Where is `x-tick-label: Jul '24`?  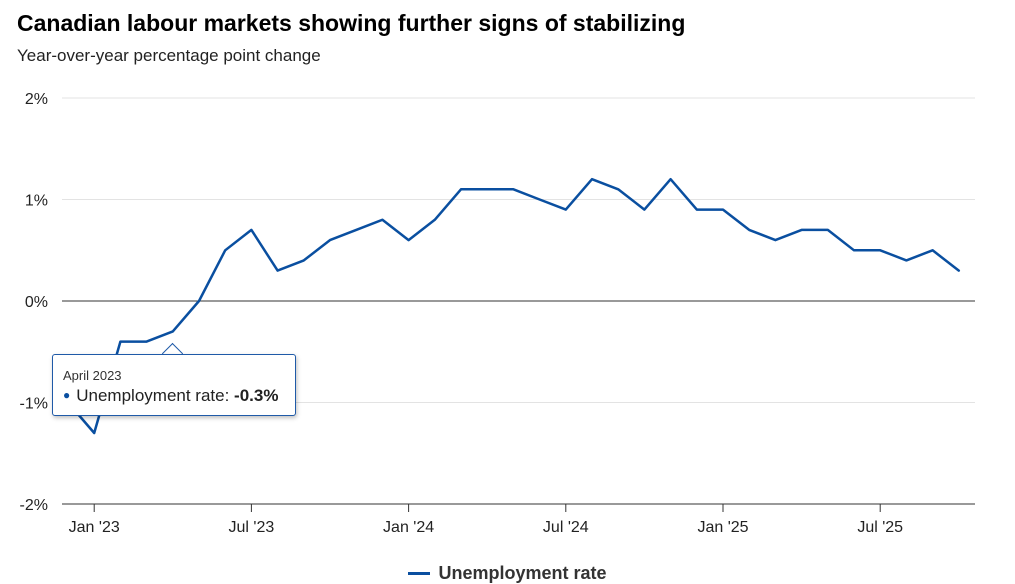 x-tick-label: Jul '24 is located at coordinates (566, 527).